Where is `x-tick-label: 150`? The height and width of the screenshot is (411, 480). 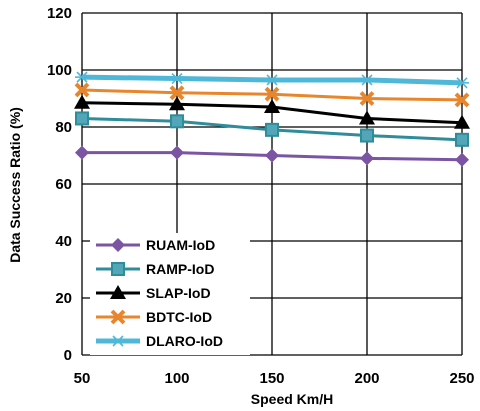
x-tick-label: 150 is located at coordinates (271, 378).